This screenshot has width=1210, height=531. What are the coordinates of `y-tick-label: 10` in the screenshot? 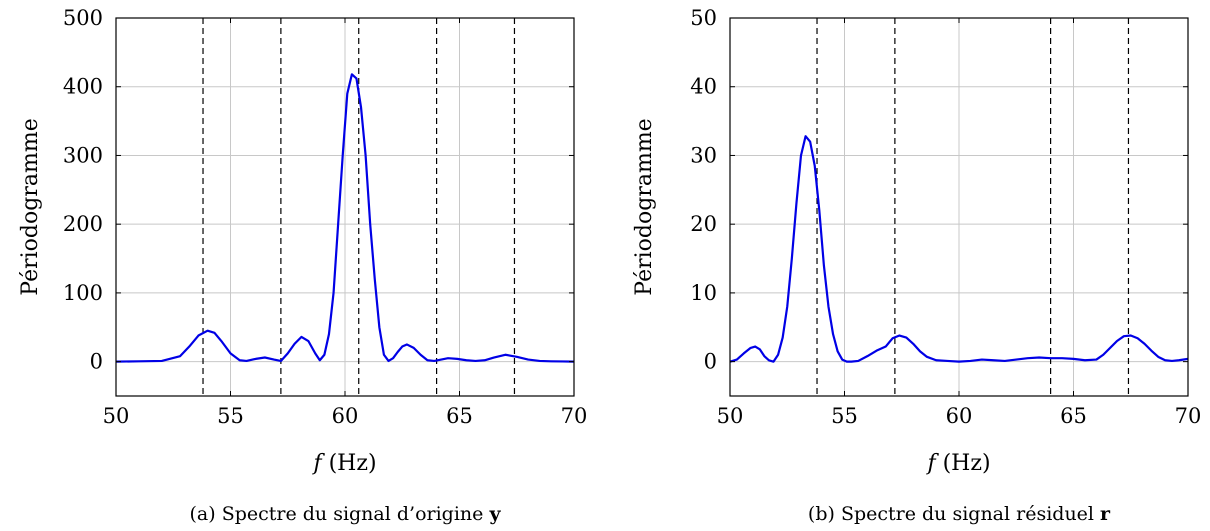 It's located at (703, 293).